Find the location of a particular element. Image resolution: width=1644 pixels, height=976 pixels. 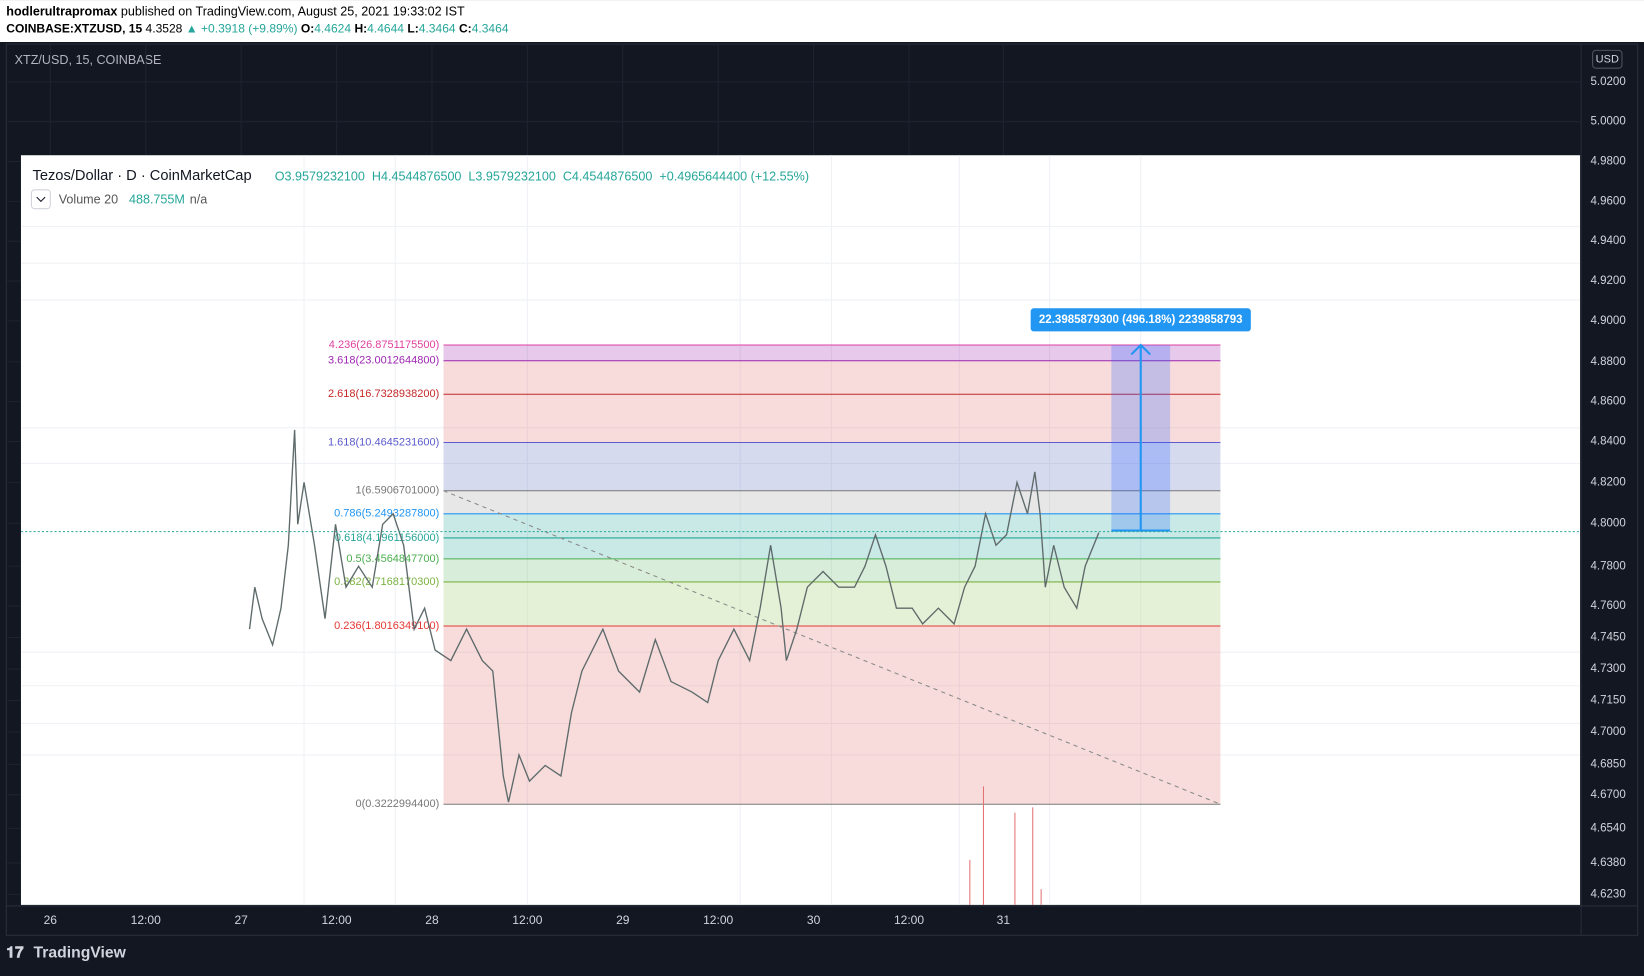

price-tick-label: 4.9800 is located at coordinates (1608, 162).